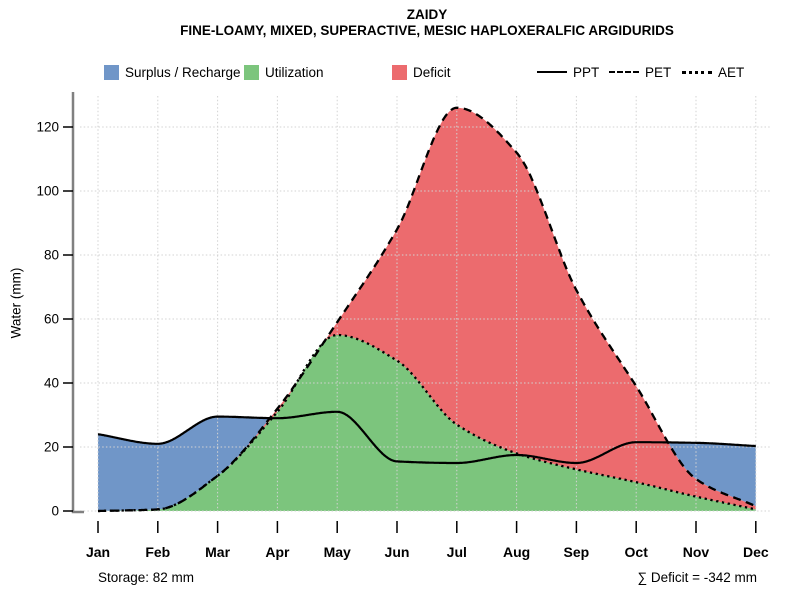 Image resolution: width=800 pixels, height=600 pixels. What do you see at coordinates (432, 72) in the screenshot?
I see `legend-label-deficit: Deficit` at bounding box center [432, 72].